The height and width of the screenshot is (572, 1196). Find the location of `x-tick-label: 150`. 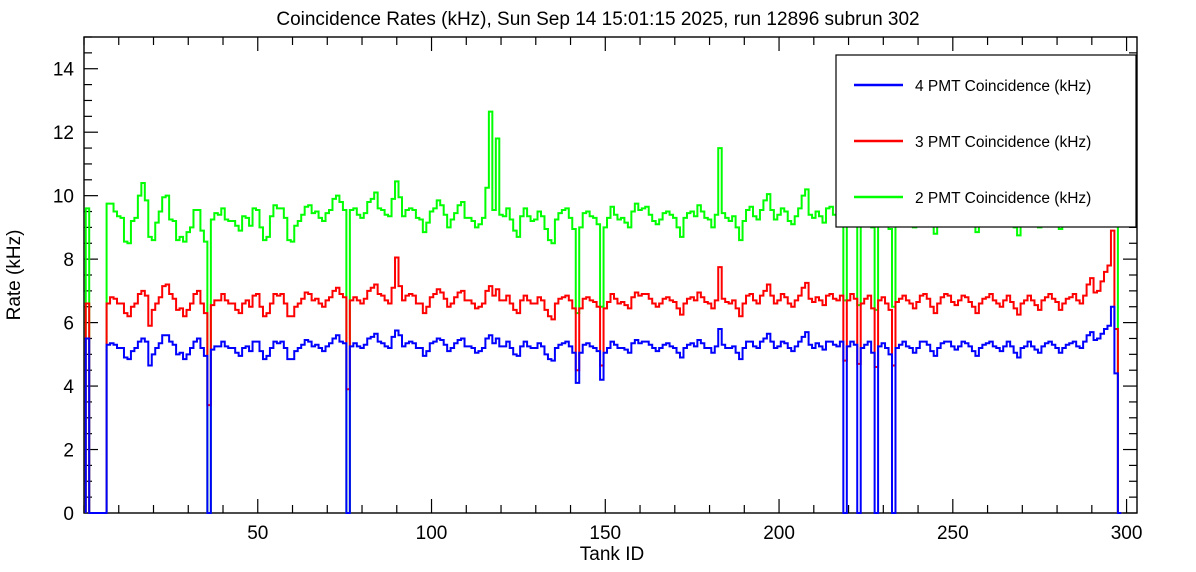

x-tick-label: 150 is located at coordinates (605, 533).